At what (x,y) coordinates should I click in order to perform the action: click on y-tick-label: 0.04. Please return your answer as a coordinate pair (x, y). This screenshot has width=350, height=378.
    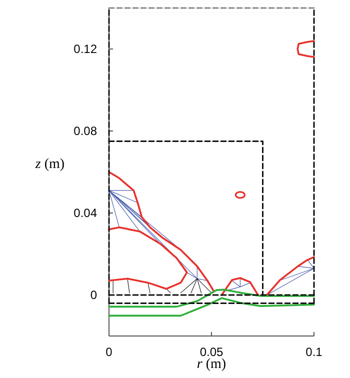
    Looking at the image, I should click on (86, 213).